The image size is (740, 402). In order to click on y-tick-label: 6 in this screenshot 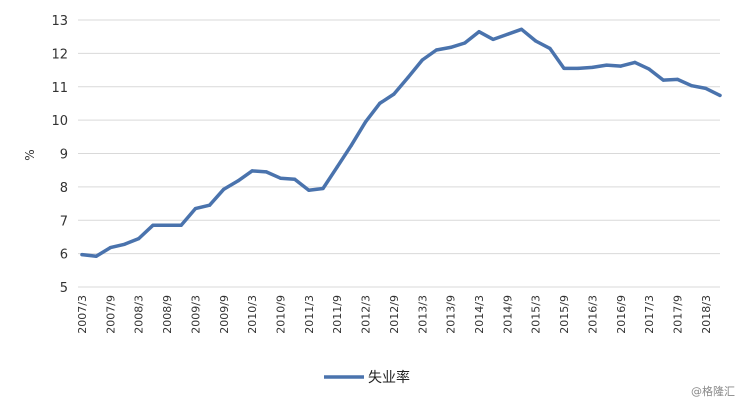, I will do `click(64, 255)`.